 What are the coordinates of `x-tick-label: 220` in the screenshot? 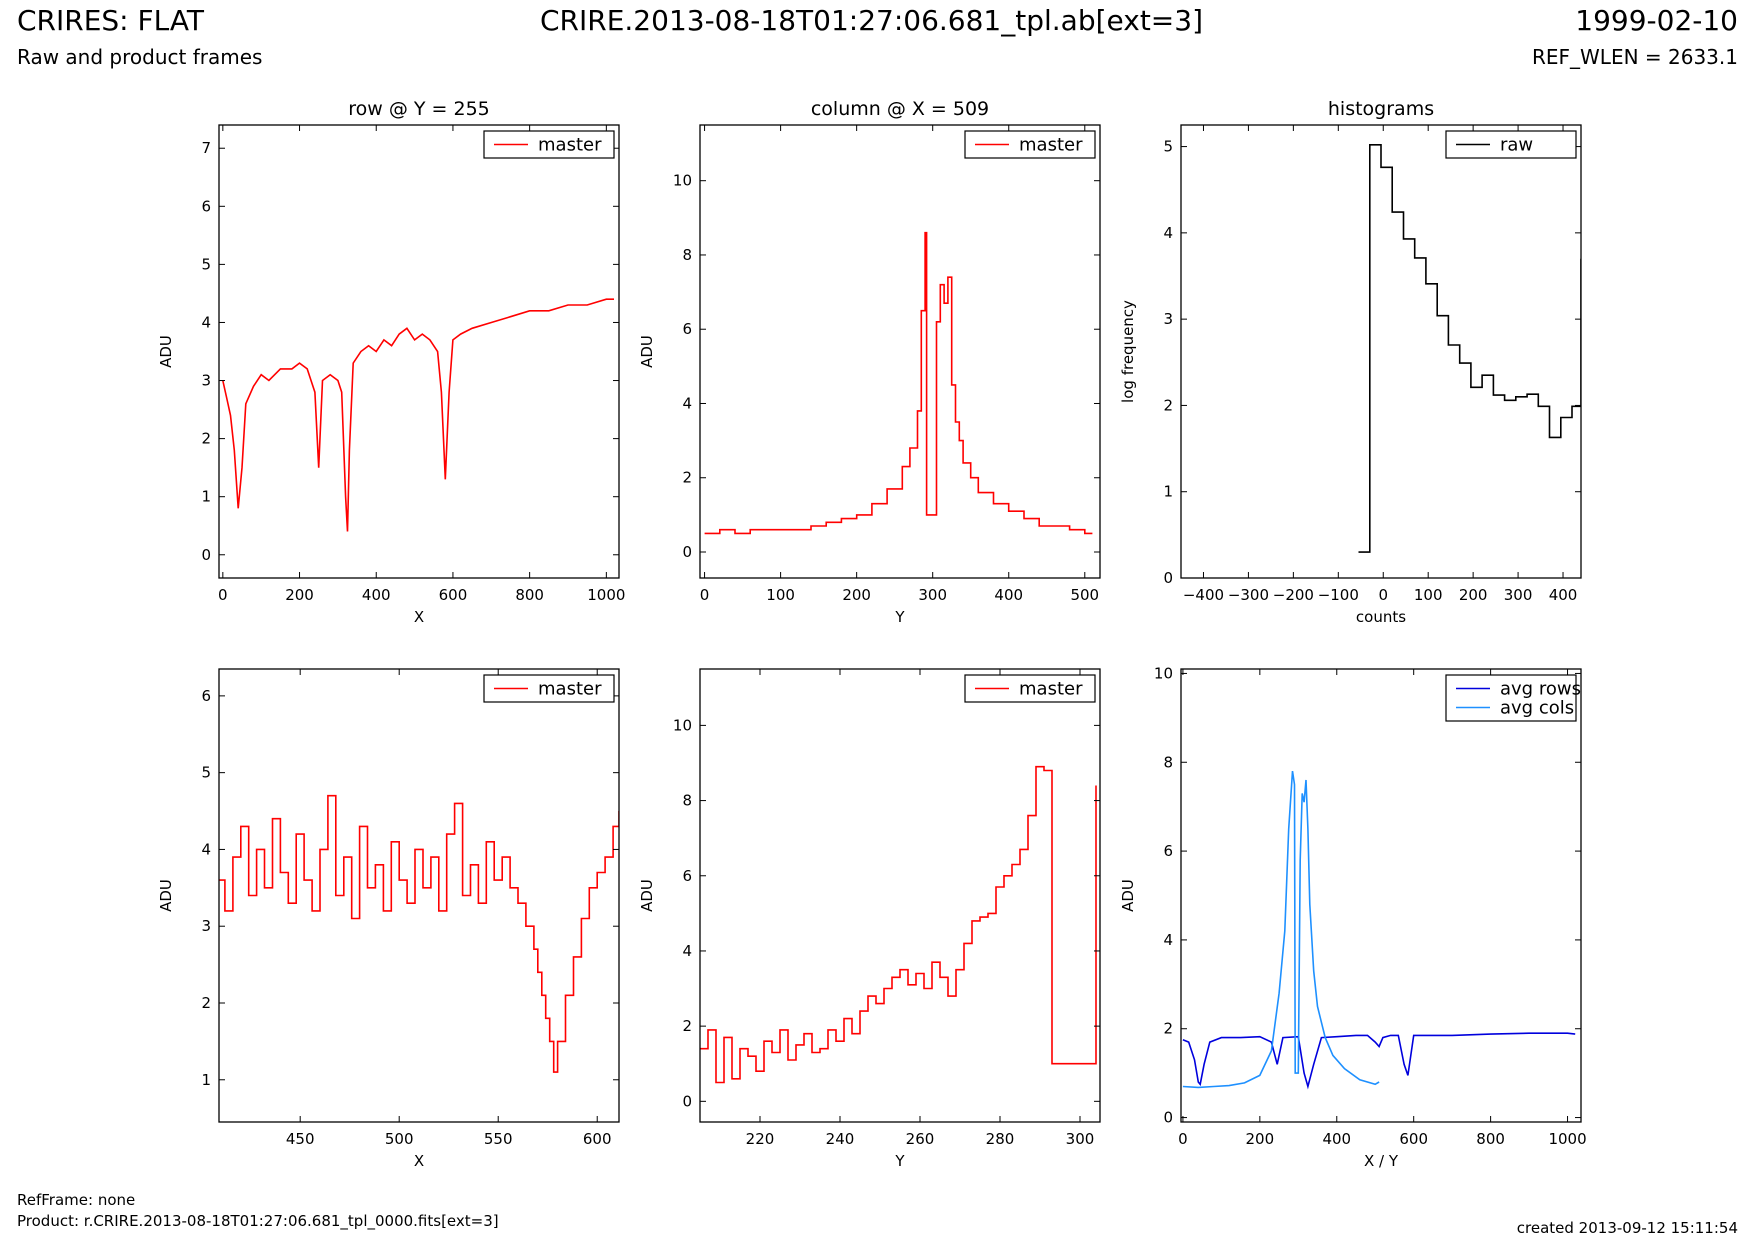 It's located at (760, 1139).